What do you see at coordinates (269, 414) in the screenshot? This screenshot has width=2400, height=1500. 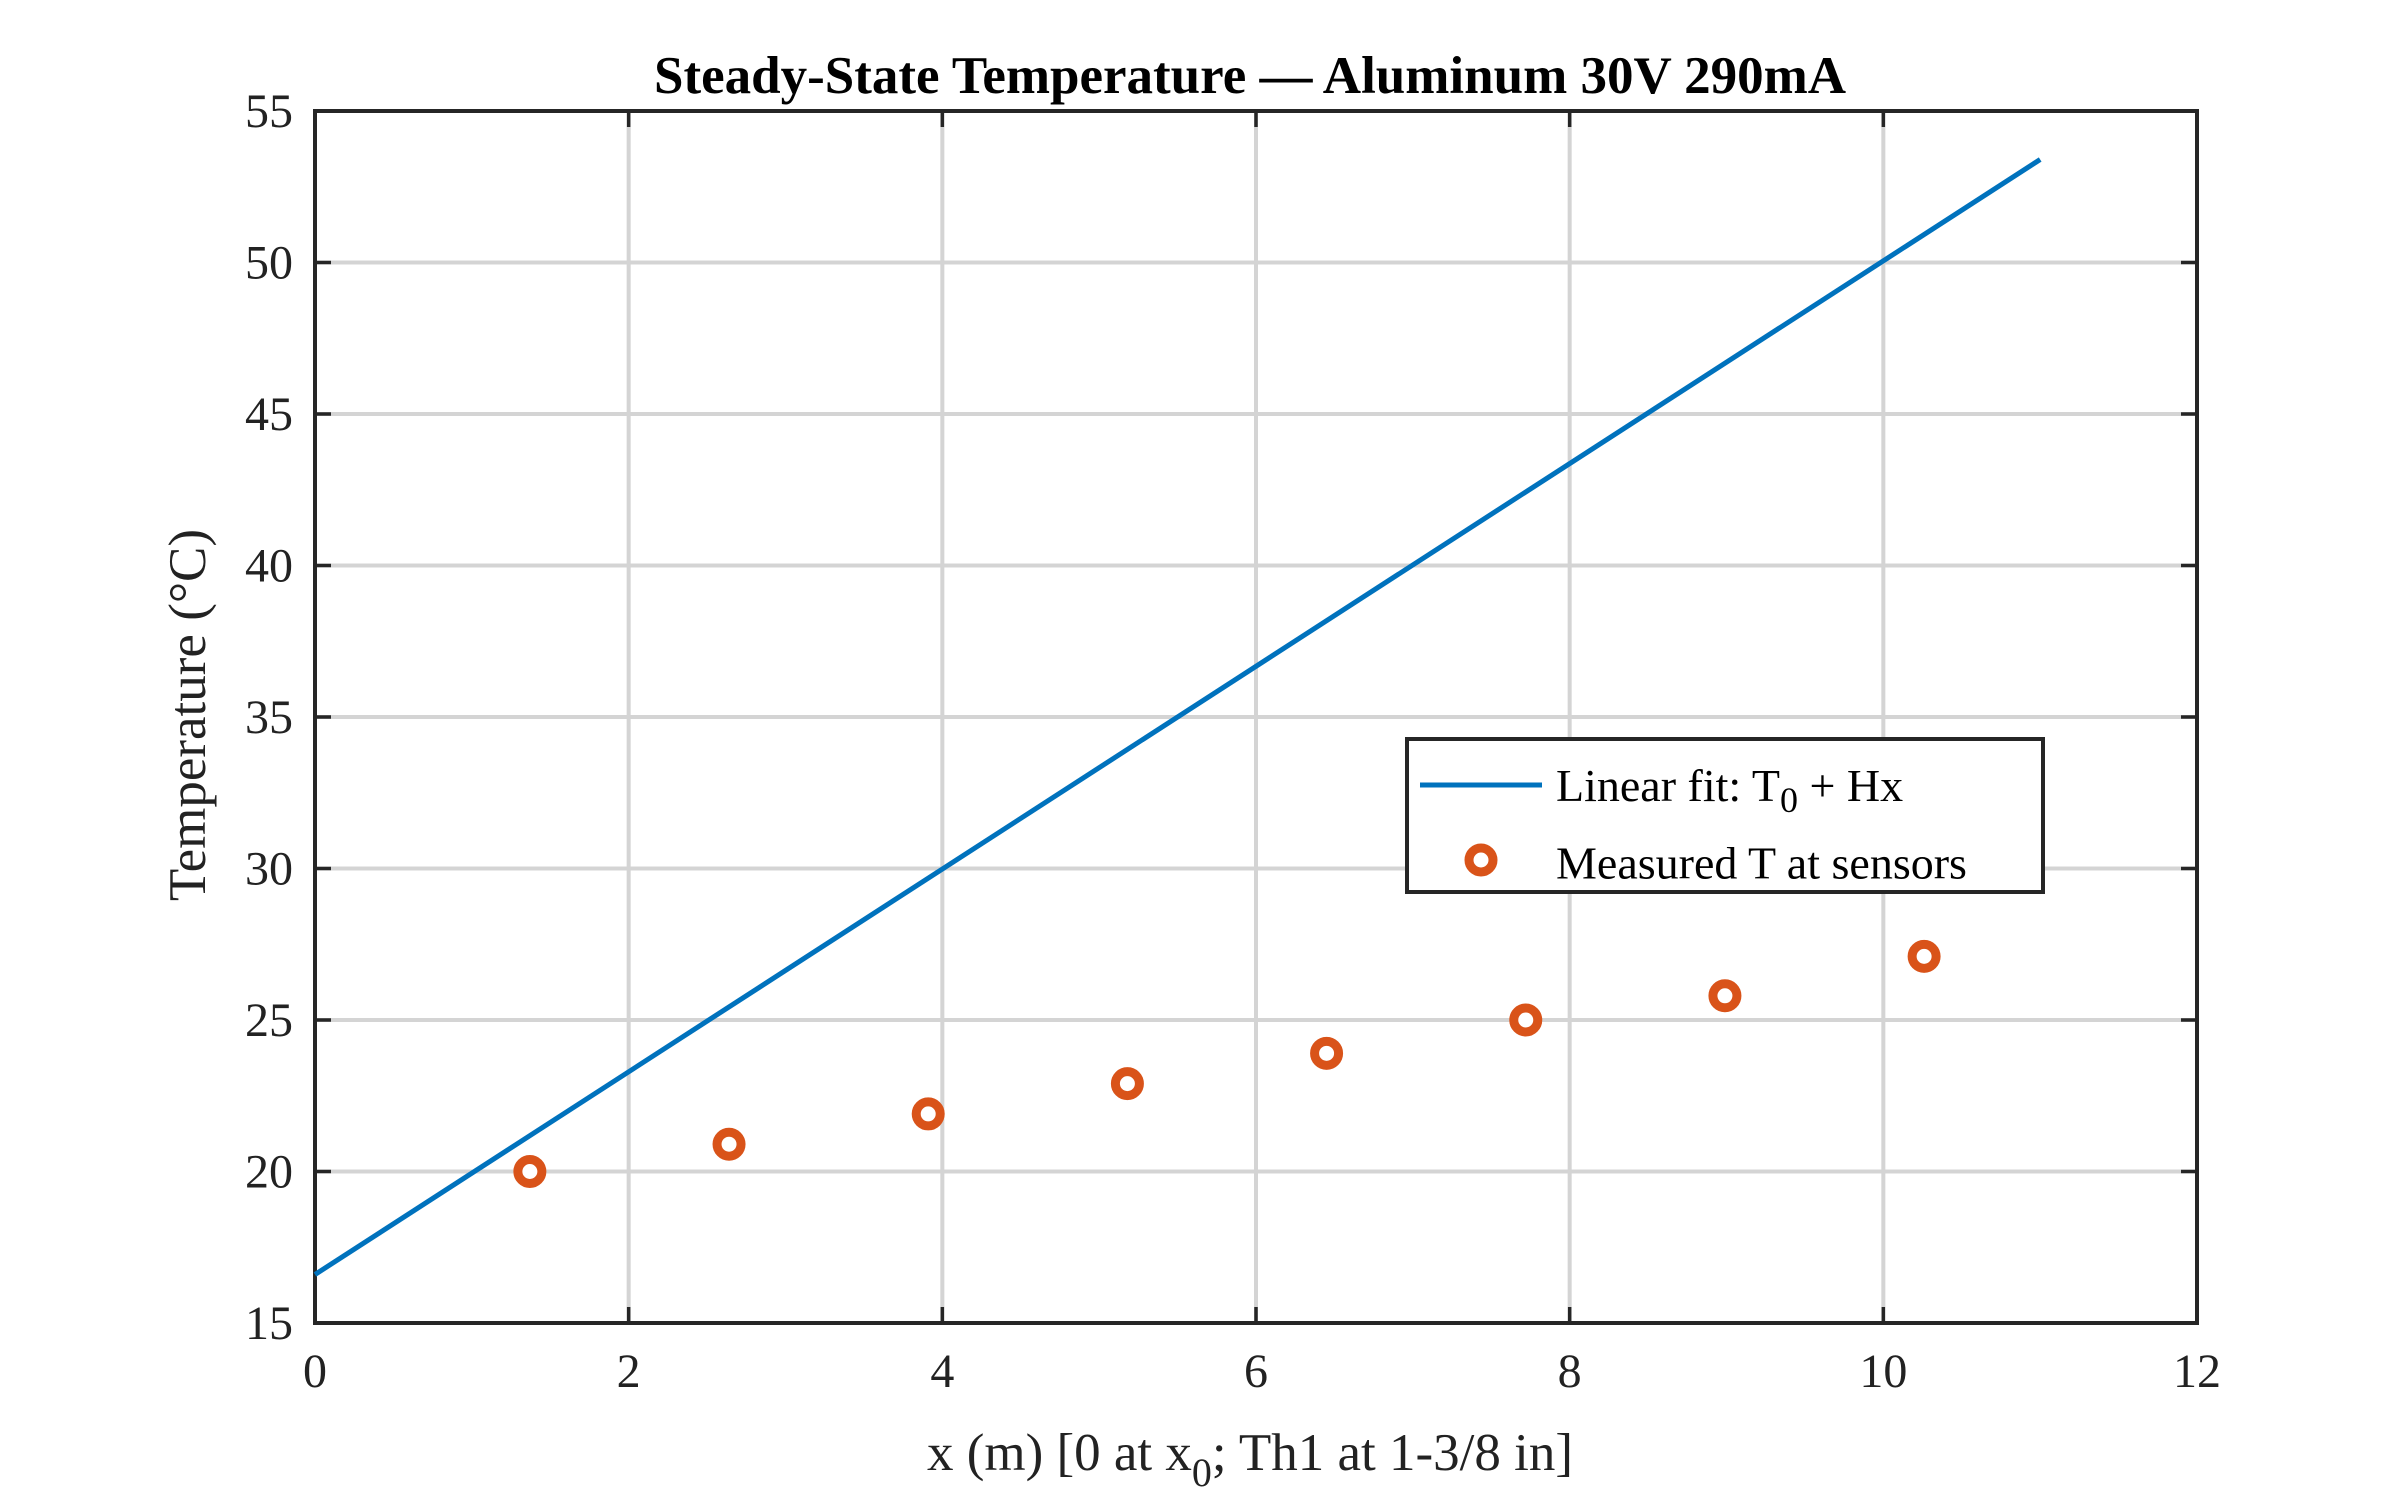 I see `y-tick-label: 45` at bounding box center [269, 414].